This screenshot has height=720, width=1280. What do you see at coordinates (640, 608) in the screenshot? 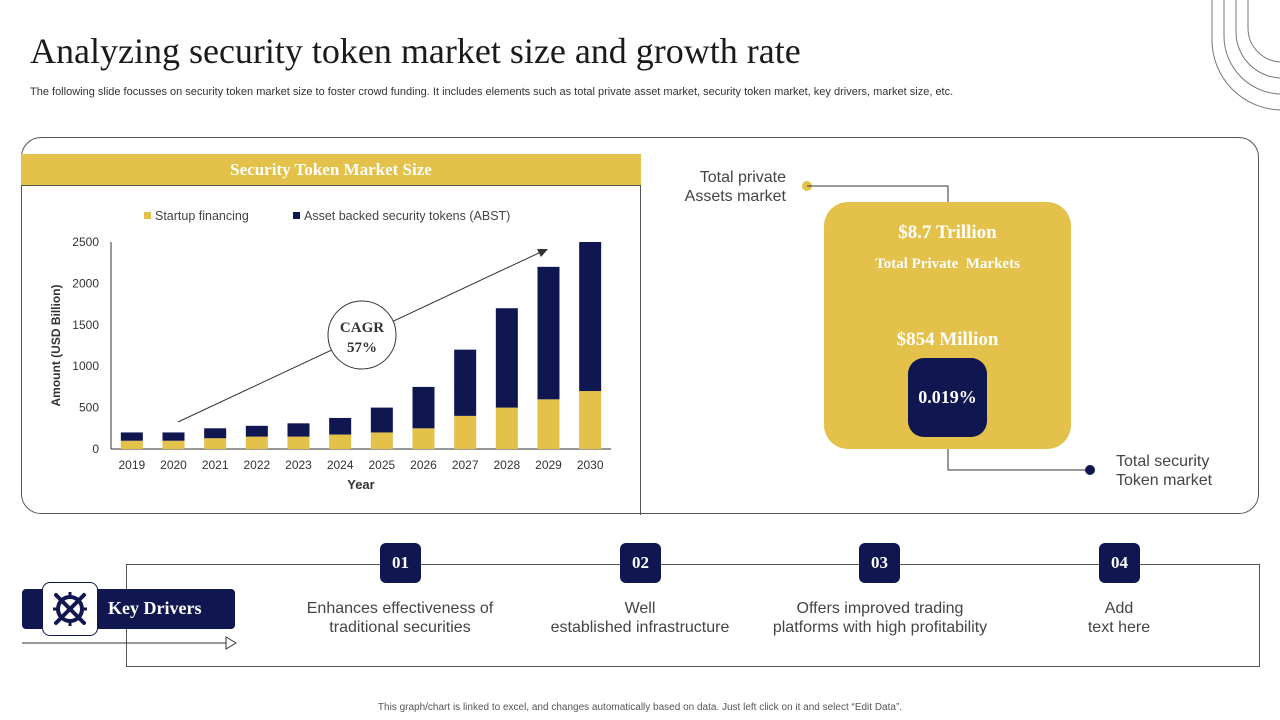
I see `driver-text-2-line1: Well` at bounding box center [640, 608].